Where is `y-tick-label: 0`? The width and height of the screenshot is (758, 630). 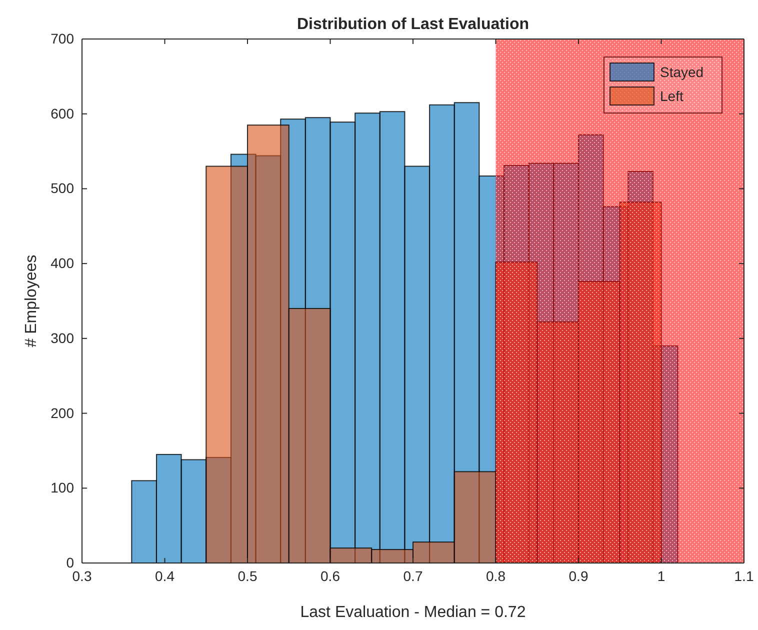
y-tick-label: 0 is located at coordinates (70, 562).